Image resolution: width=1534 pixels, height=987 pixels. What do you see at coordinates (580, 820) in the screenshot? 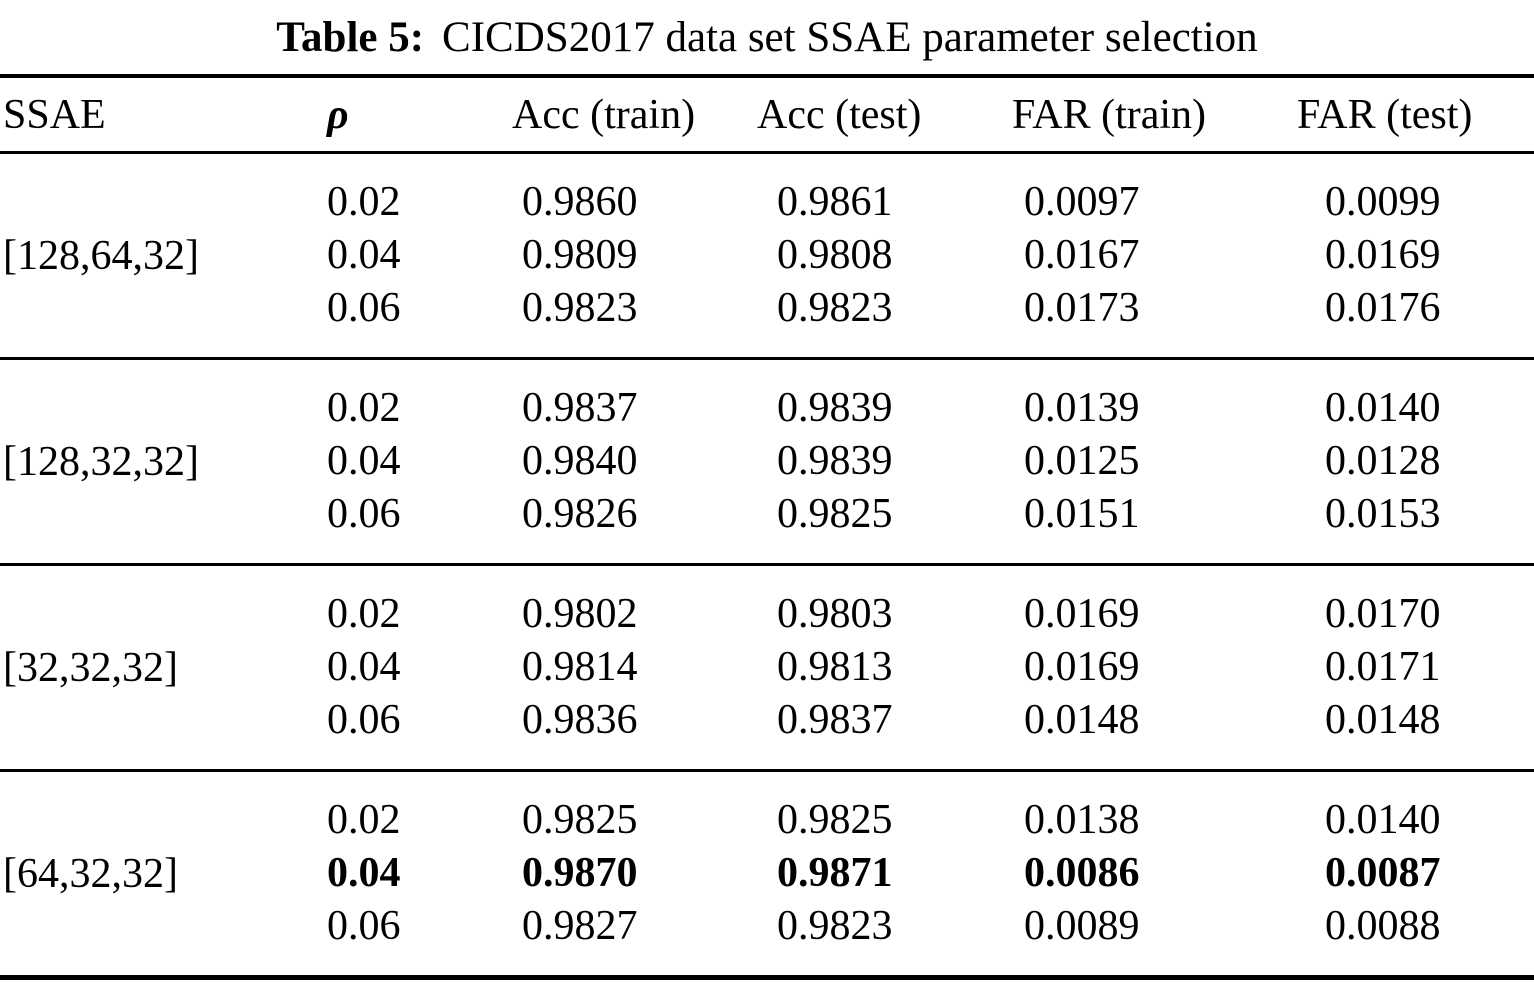
I see `cell-acc-train: 0.9825` at bounding box center [580, 820].